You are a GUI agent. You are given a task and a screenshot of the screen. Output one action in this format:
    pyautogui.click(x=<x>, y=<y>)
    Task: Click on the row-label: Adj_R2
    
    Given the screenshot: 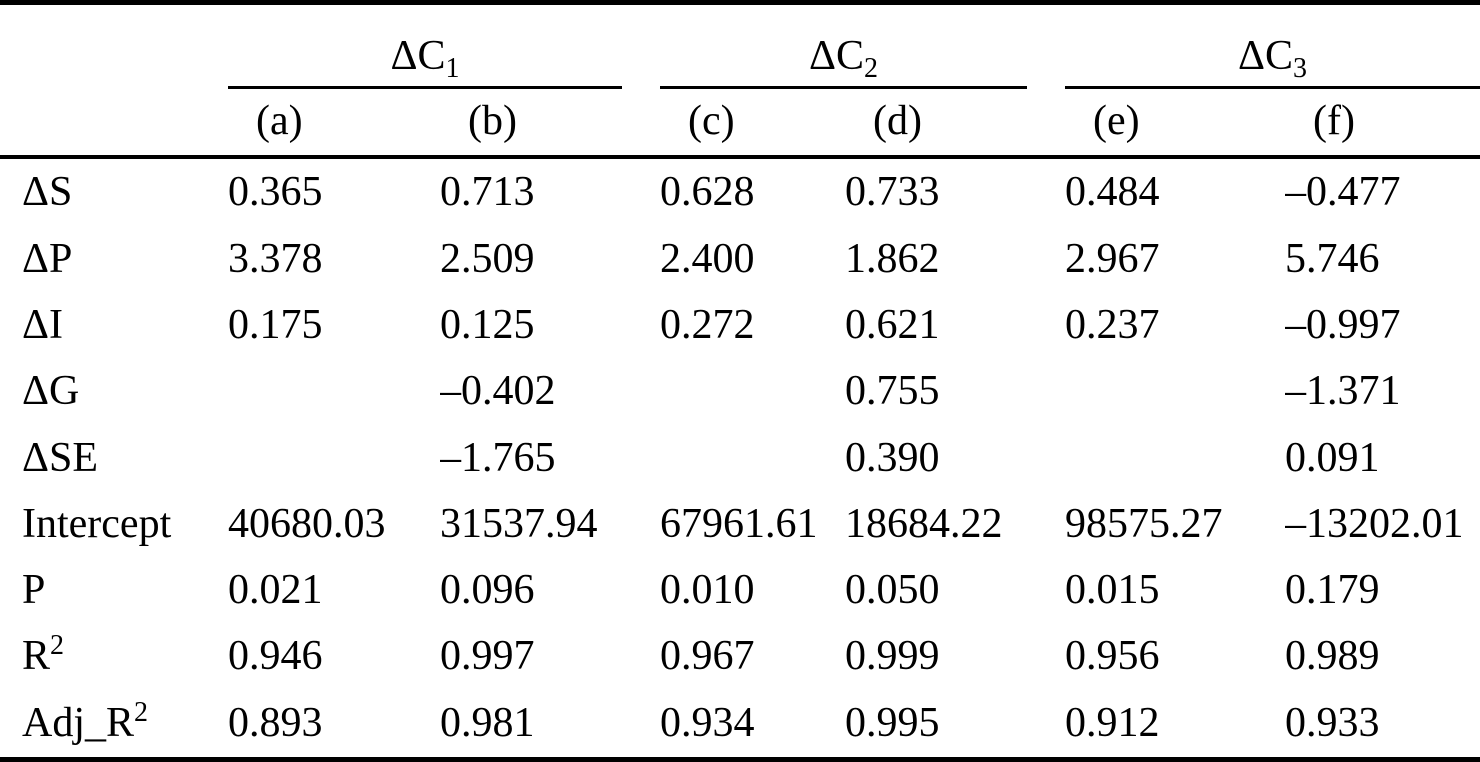 What is the action you would take?
    pyautogui.click(x=114, y=725)
    